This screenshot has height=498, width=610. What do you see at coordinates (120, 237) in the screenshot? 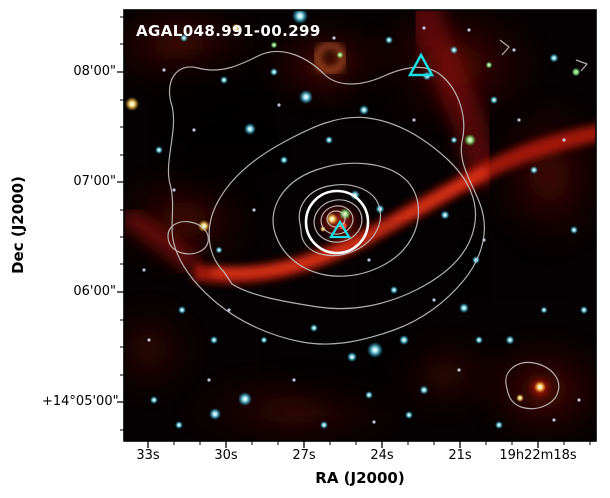
I see `y-major-ticks` at bounding box center [120, 237].